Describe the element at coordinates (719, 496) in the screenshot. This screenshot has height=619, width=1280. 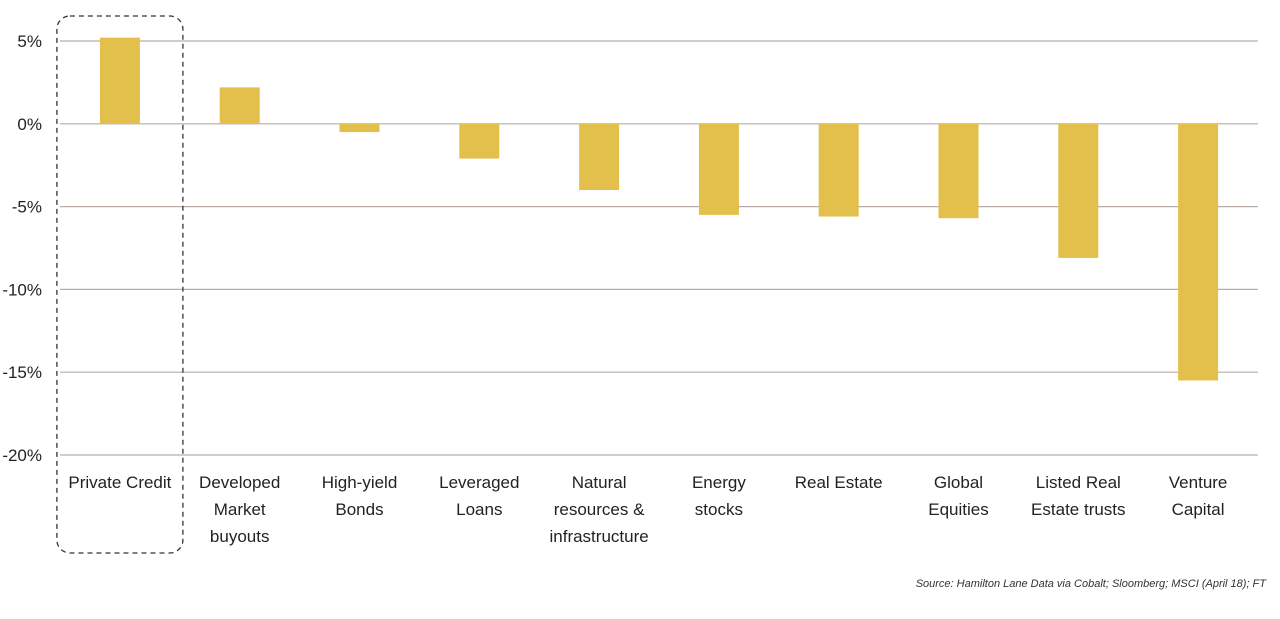
I see `x-category-label: Energy stocks` at that location.